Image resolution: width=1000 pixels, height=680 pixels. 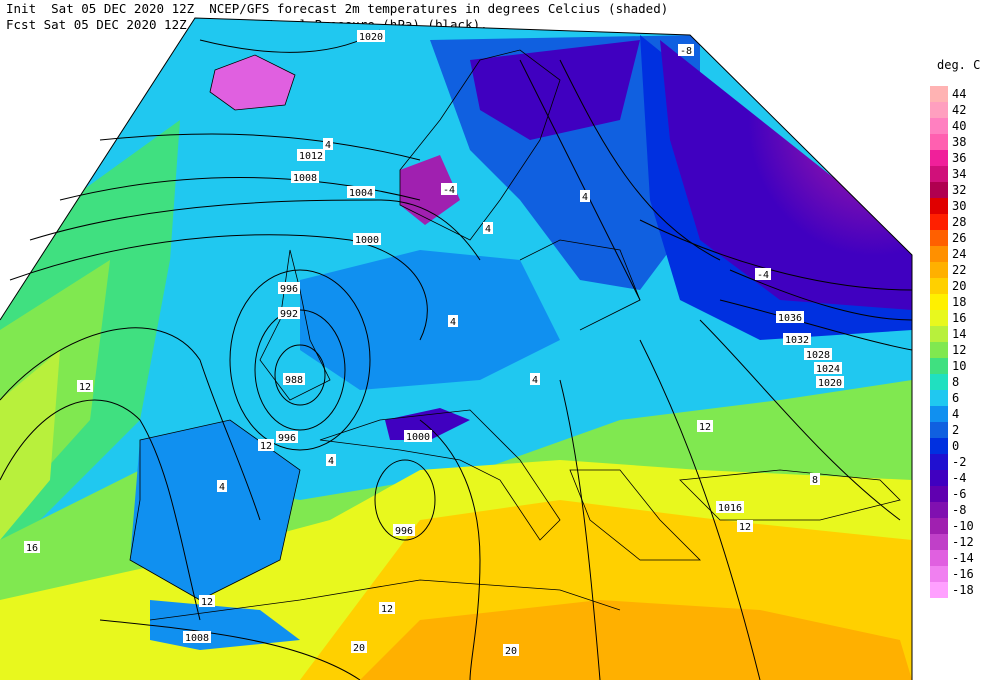 What do you see at coordinates (32, 548) in the screenshot?
I see `temperature-label: 16` at bounding box center [32, 548].